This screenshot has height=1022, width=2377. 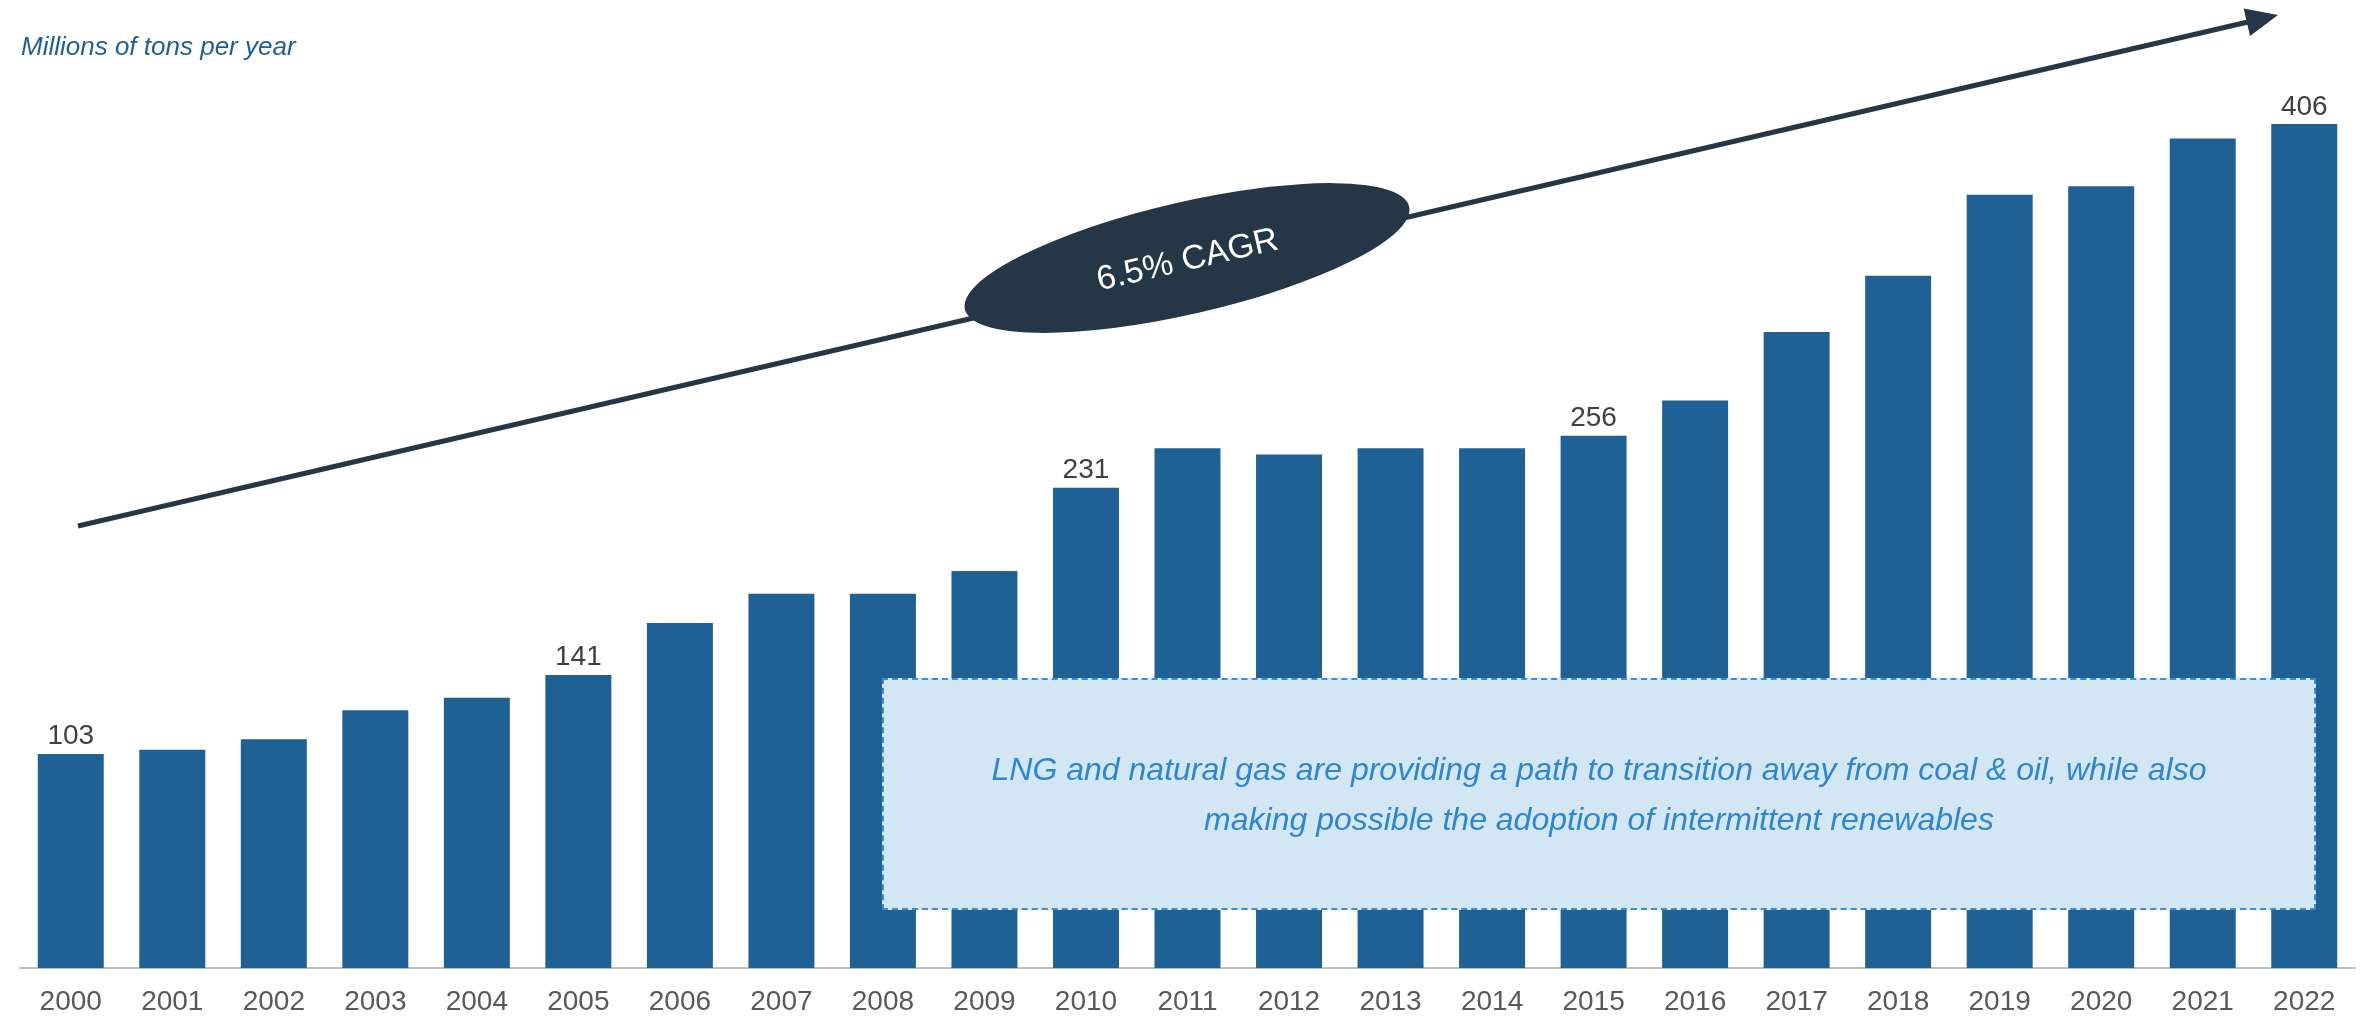 I want to click on x-tick-label: 2018, so click(x=1898, y=1000).